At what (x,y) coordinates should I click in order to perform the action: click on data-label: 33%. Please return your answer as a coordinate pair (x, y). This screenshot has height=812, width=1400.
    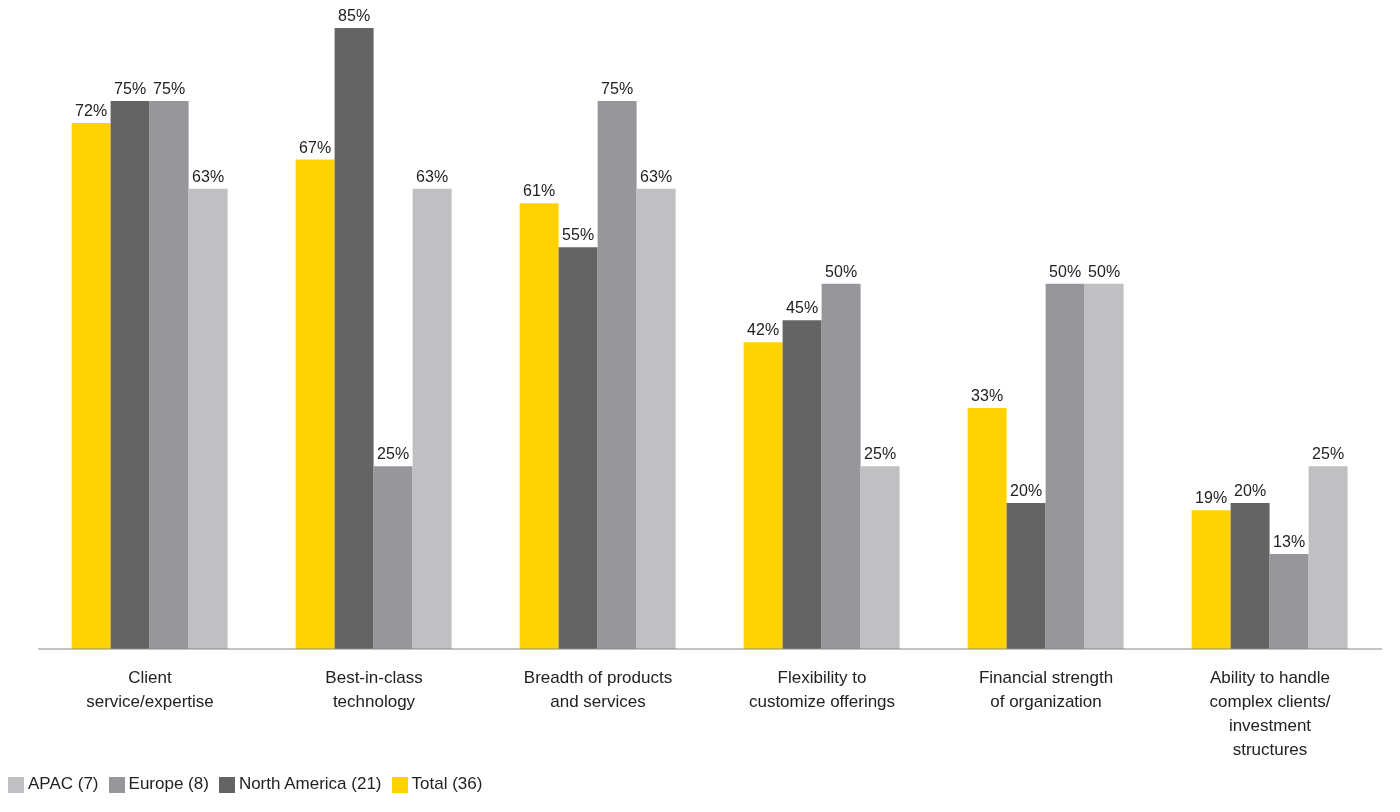
    Looking at the image, I should click on (987, 395).